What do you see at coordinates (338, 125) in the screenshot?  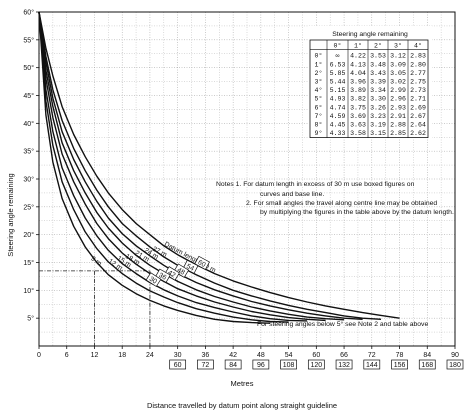 I see `table-cell: 4.45` at bounding box center [338, 125].